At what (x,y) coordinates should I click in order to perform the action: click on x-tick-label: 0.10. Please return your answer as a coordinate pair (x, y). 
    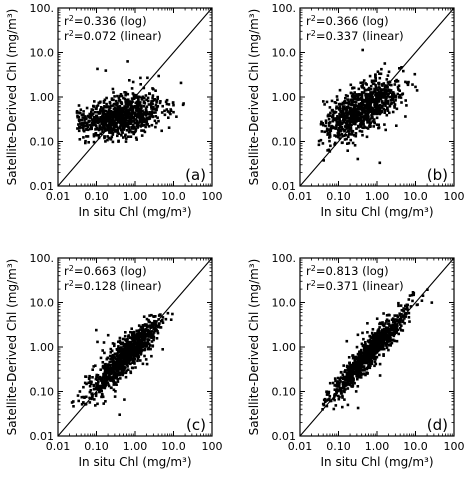
    Looking at the image, I should click on (338, 196).